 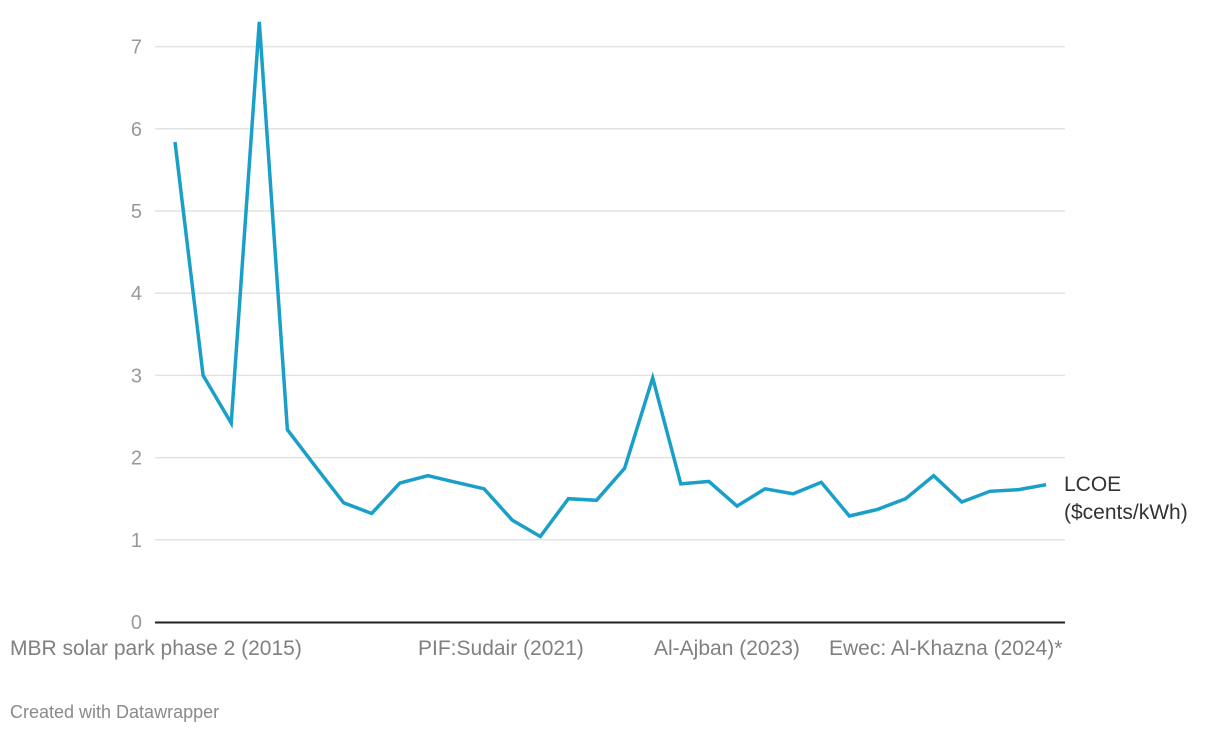 I want to click on y-tick-label-7: 7, so click(x=136, y=48).